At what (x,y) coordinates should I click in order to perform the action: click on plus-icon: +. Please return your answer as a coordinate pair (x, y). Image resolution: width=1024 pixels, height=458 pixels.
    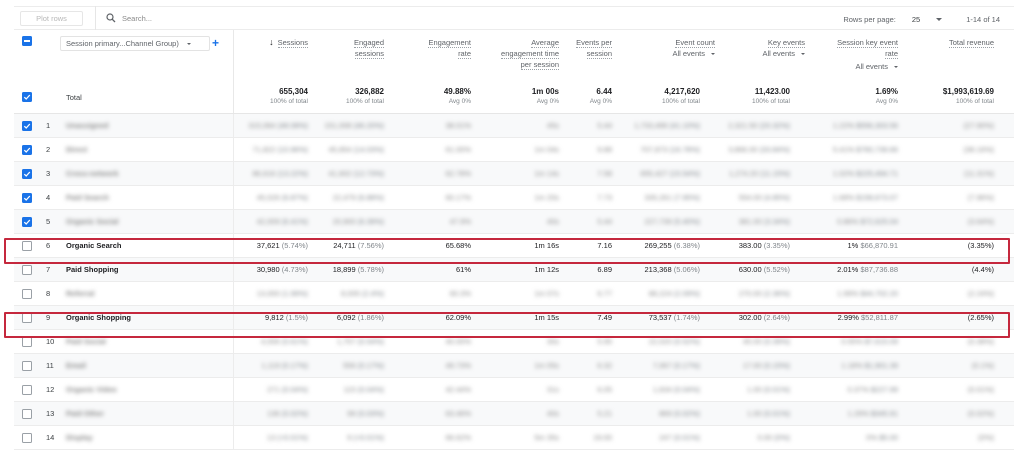
    Looking at the image, I should click on (216, 43).